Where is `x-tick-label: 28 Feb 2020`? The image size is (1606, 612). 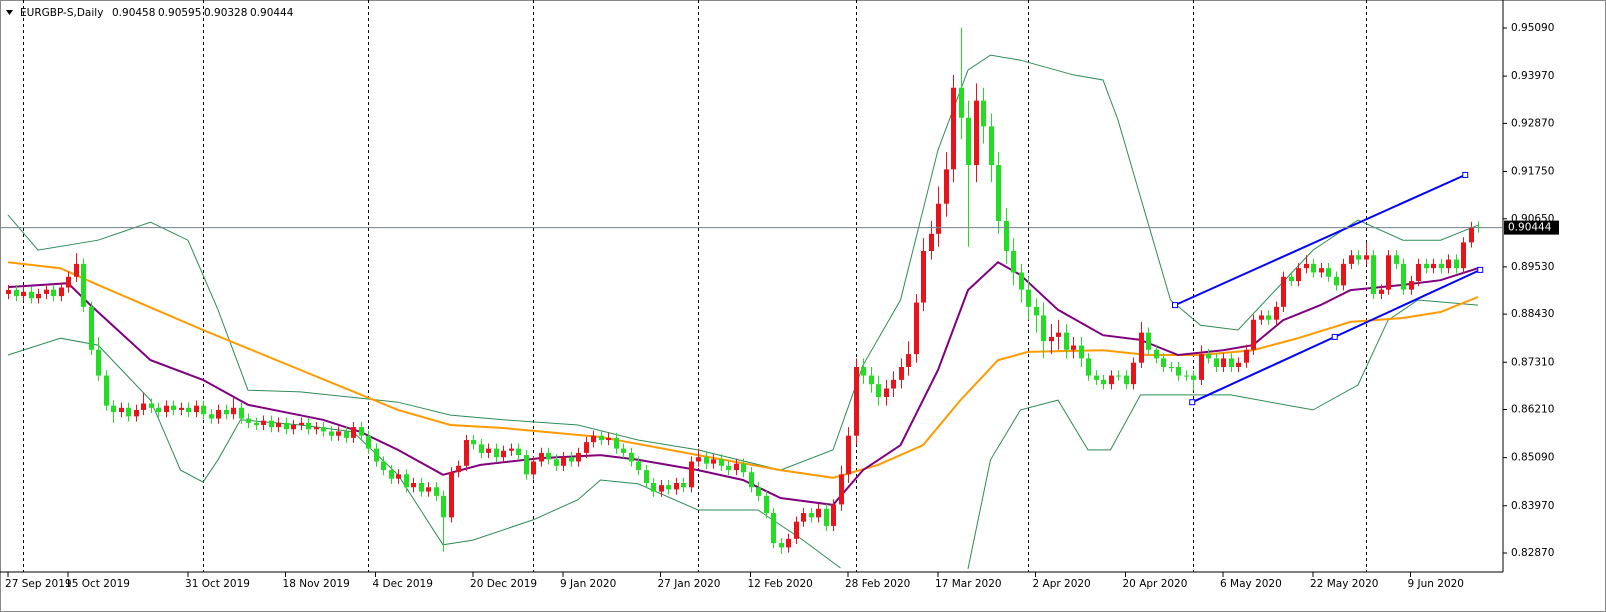
x-tick-label: 28 Feb 2020 is located at coordinates (877, 584).